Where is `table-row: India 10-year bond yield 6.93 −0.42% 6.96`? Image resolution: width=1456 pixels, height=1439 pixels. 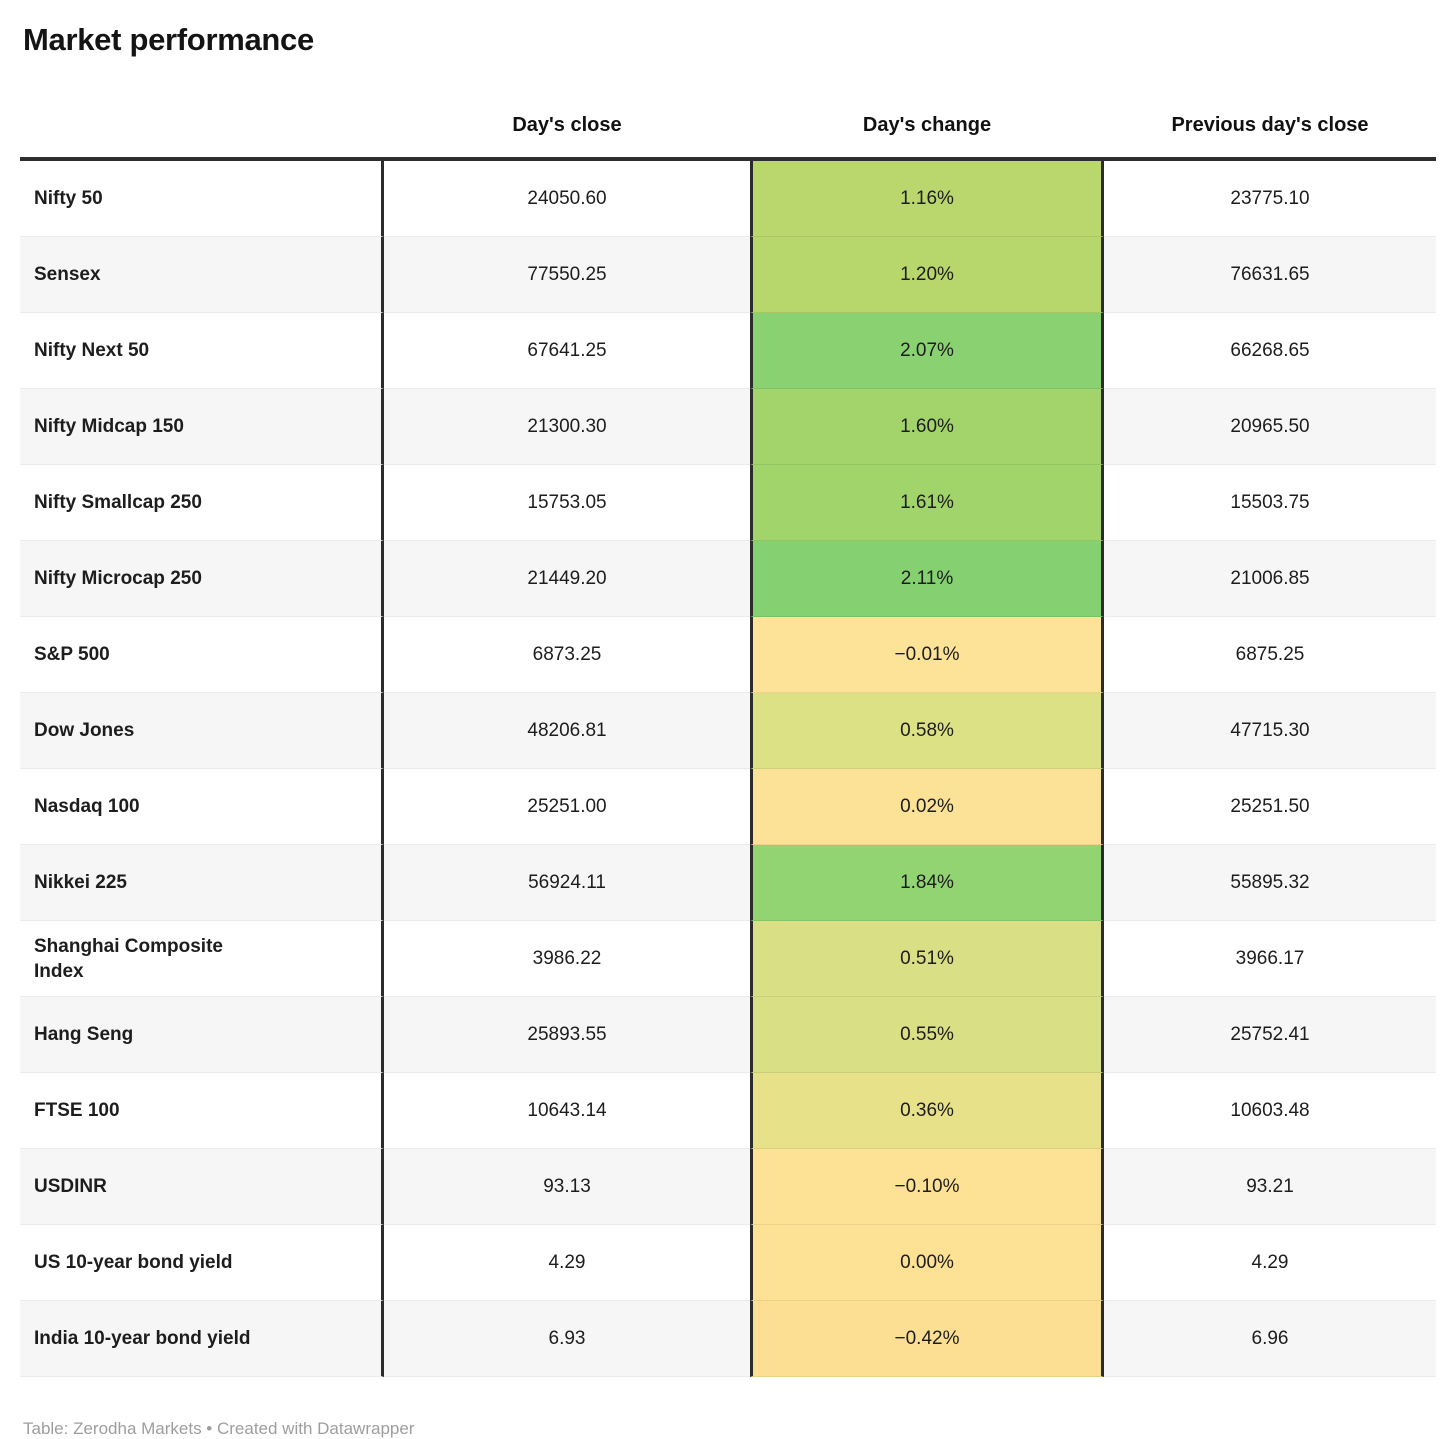 table-row: India 10-year bond yield 6.93 −0.42% 6.96 is located at coordinates (728, 1339).